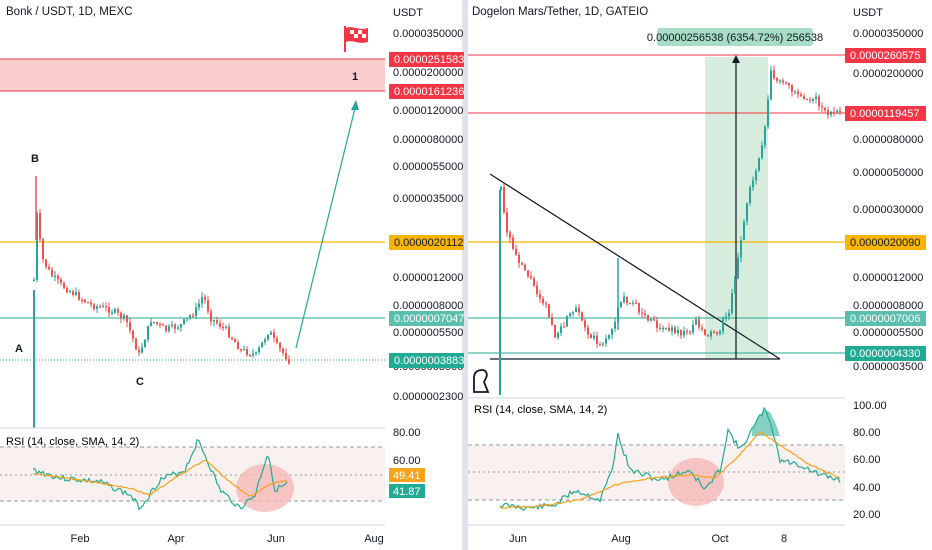 The image size is (932, 550). Describe the element at coordinates (888, 140) in the screenshot. I see `right-price-tick: 0.0000080000` at that location.